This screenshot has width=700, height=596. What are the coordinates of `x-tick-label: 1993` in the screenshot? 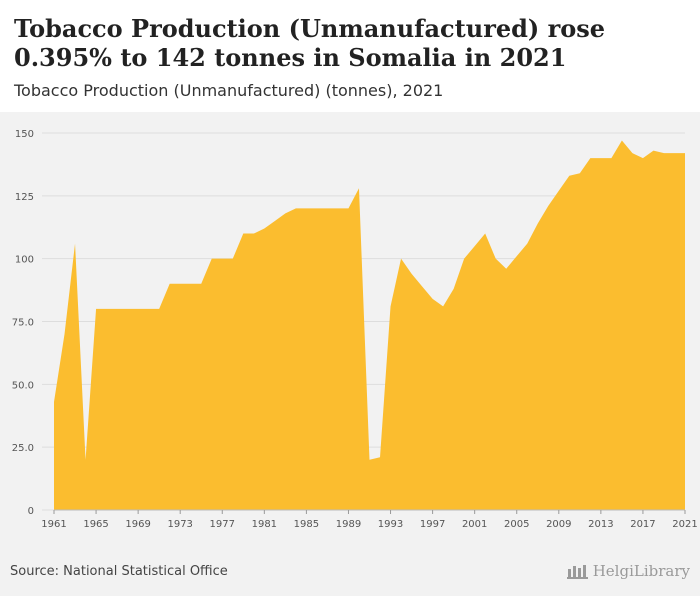 It's located at (390, 524).